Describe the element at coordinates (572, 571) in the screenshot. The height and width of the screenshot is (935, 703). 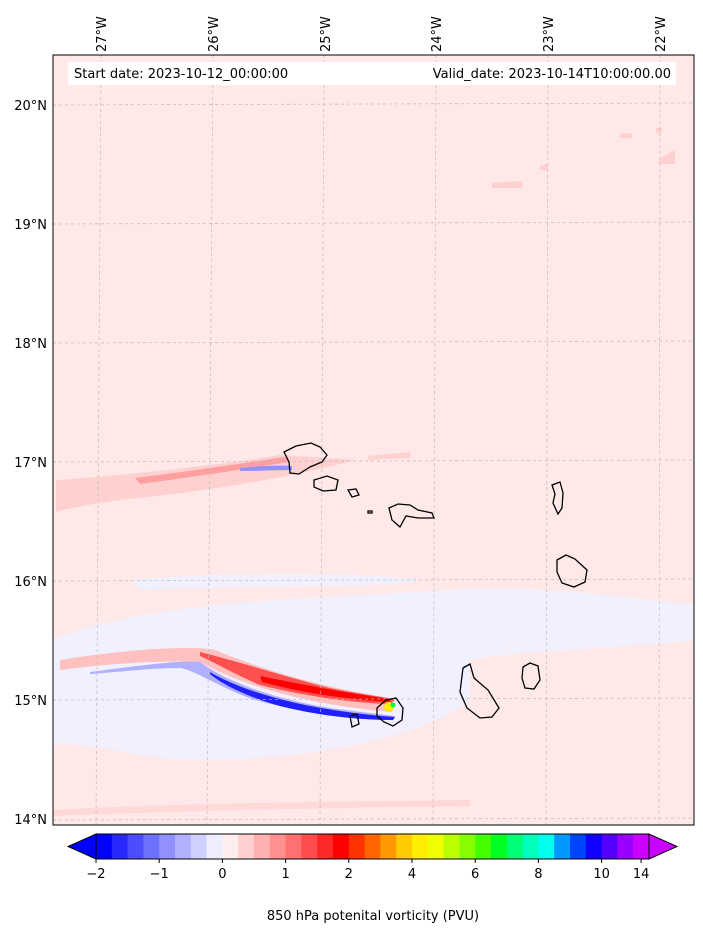
I see `island-boa-vista` at that location.